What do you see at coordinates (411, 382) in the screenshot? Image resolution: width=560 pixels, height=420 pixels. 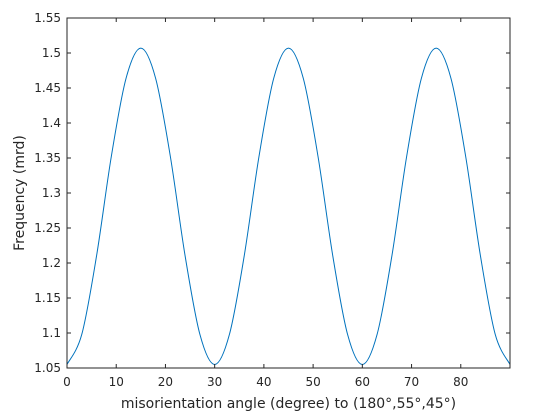 I see `x-tick-label: 70` at bounding box center [411, 382].